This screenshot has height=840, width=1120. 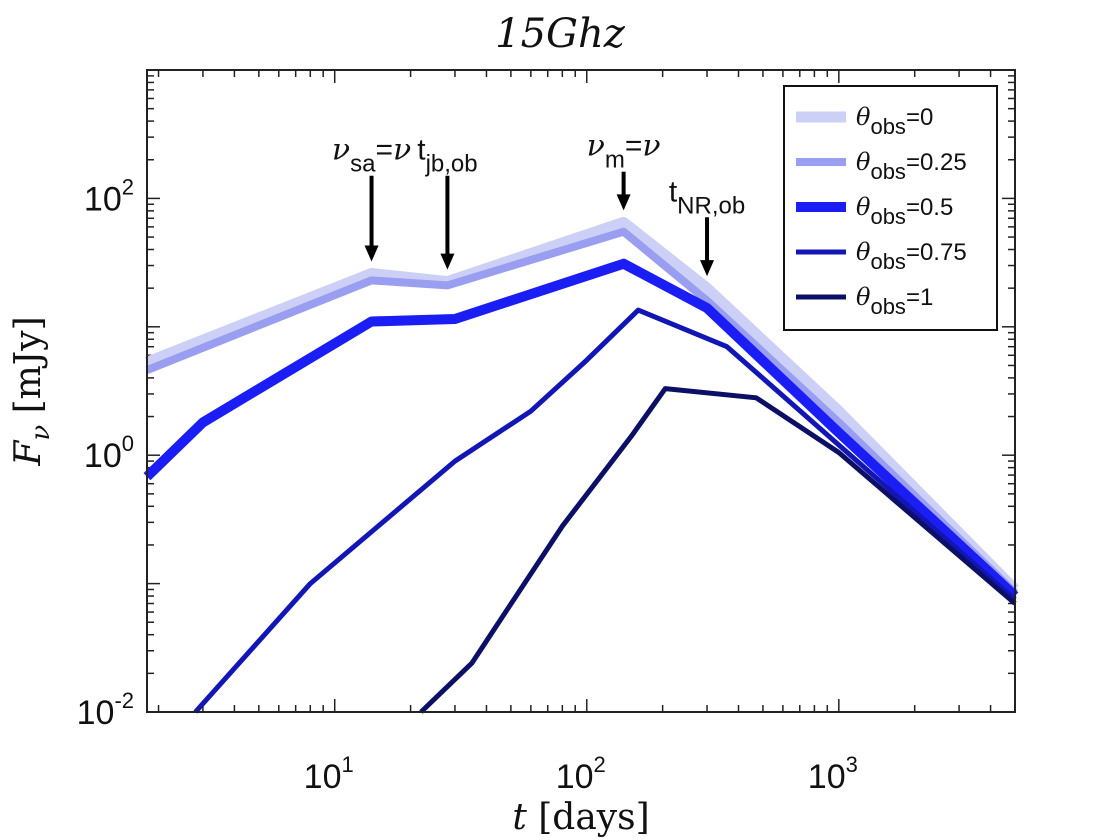 I want to click on t-jb-annotation: tjb,ob, so click(x=447, y=202).